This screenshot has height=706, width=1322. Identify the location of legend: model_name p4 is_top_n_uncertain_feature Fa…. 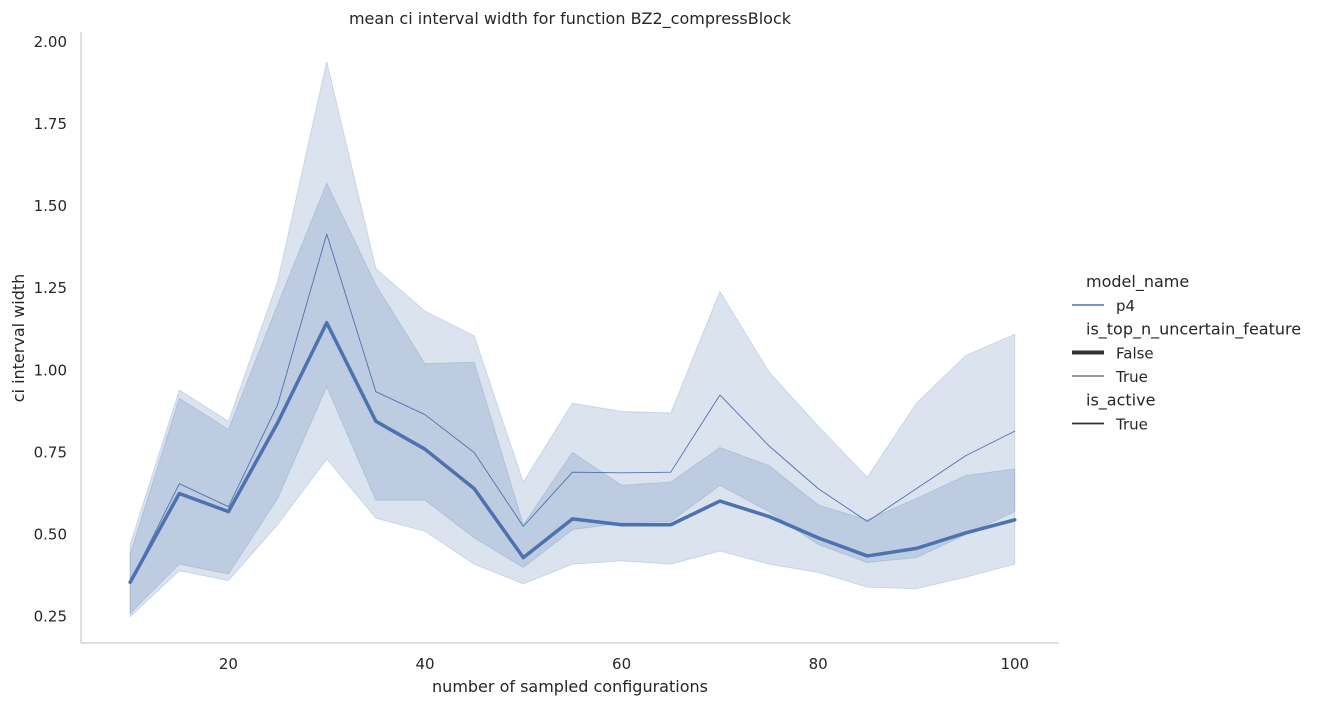
(1186, 353).